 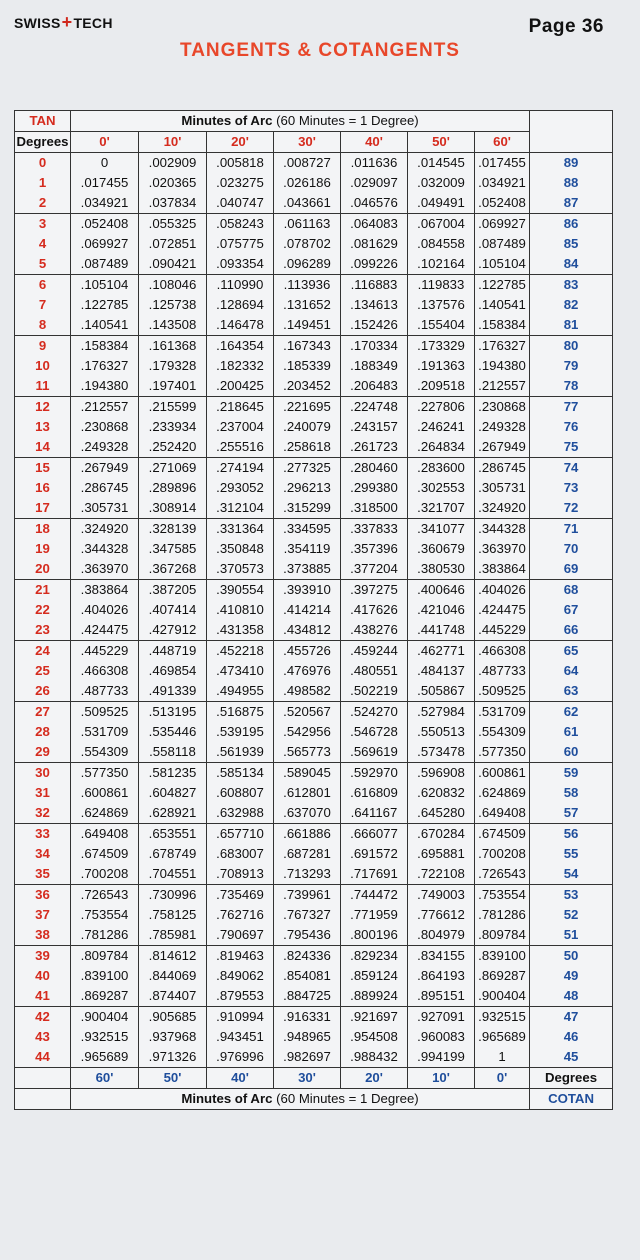 I want to click on tangent-value: .982697, so click(x=307, y=1057).